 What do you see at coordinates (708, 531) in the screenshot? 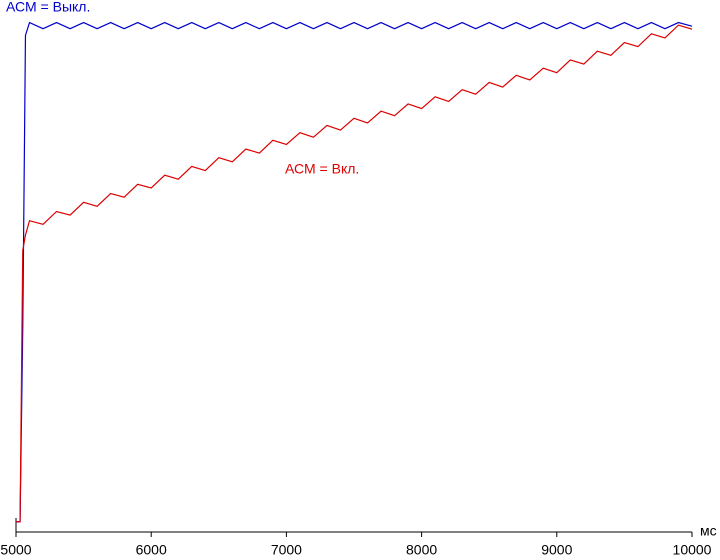
I see `x-axis-label: мс` at bounding box center [708, 531].